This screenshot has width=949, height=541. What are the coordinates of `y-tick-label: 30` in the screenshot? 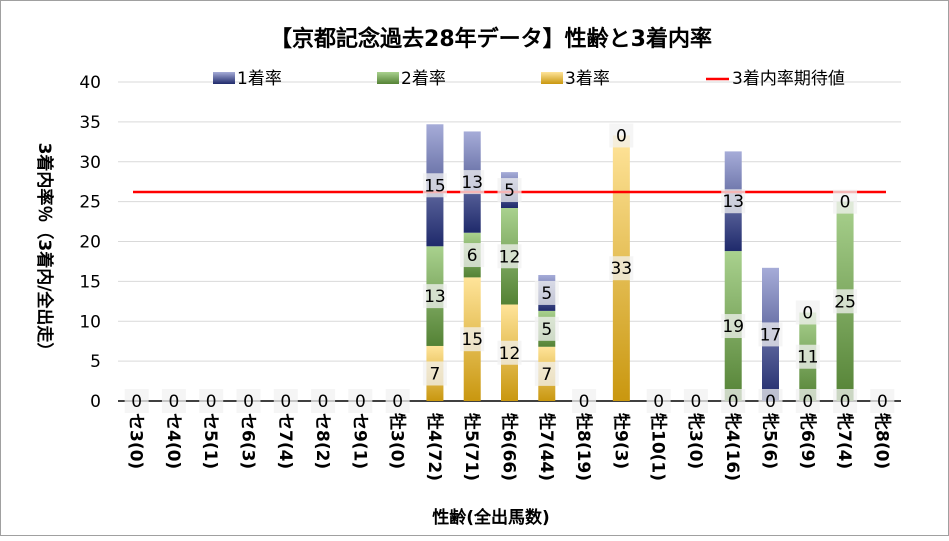 It's located at (90, 163).